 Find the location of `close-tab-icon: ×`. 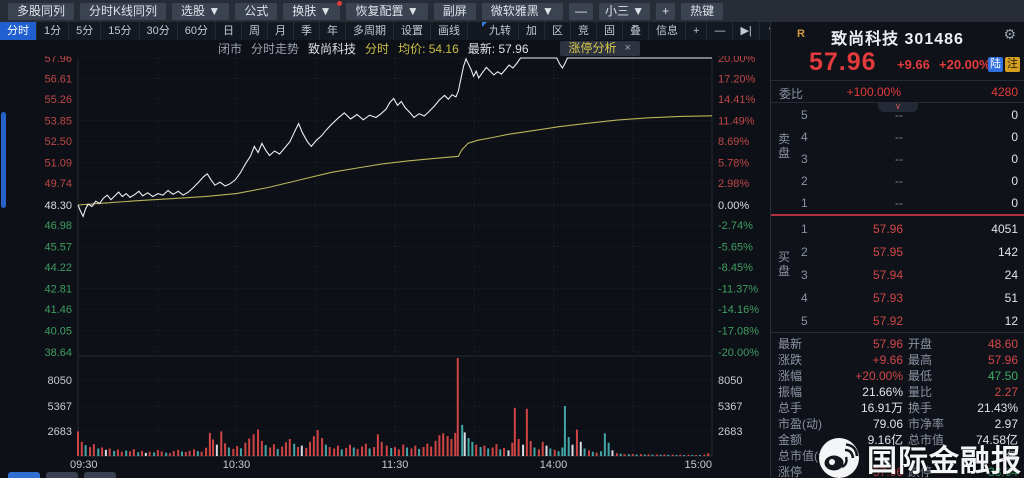

close-tab-icon: × is located at coordinates (627, 47).